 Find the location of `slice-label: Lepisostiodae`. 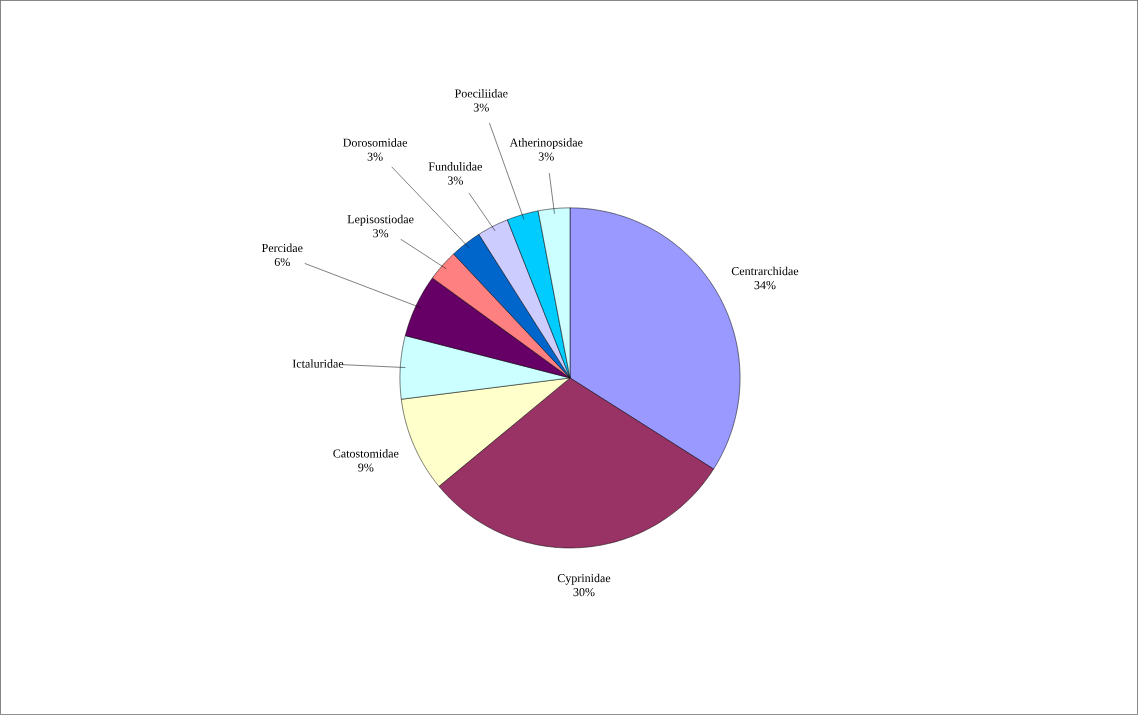

slice-label: Lepisostiodae is located at coordinates (380, 220).